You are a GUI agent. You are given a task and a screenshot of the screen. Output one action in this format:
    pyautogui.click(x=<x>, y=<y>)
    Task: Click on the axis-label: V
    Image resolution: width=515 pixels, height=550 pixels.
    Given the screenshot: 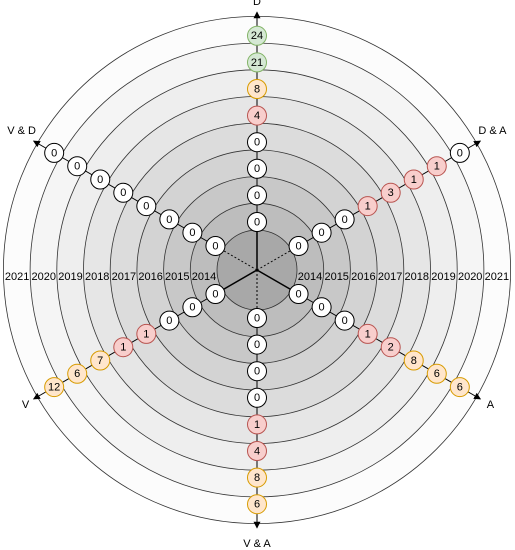 What is the action you would take?
    pyautogui.click(x=26, y=405)
    